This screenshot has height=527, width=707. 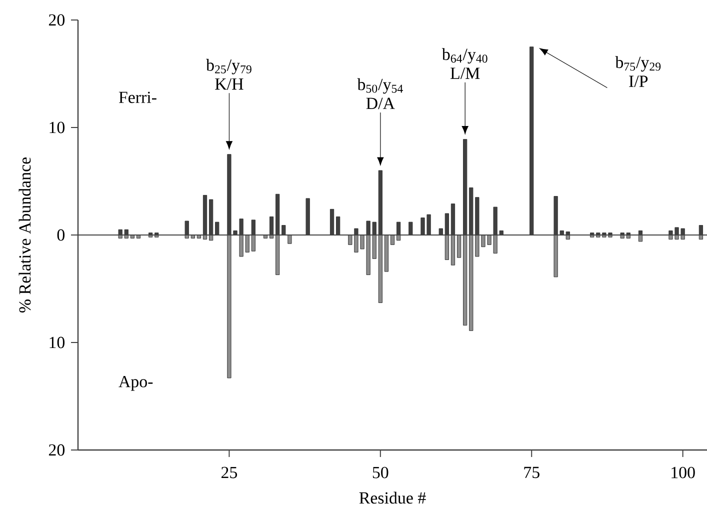 I want to click on x-tick-label: 100, so click(x=683, y=472).